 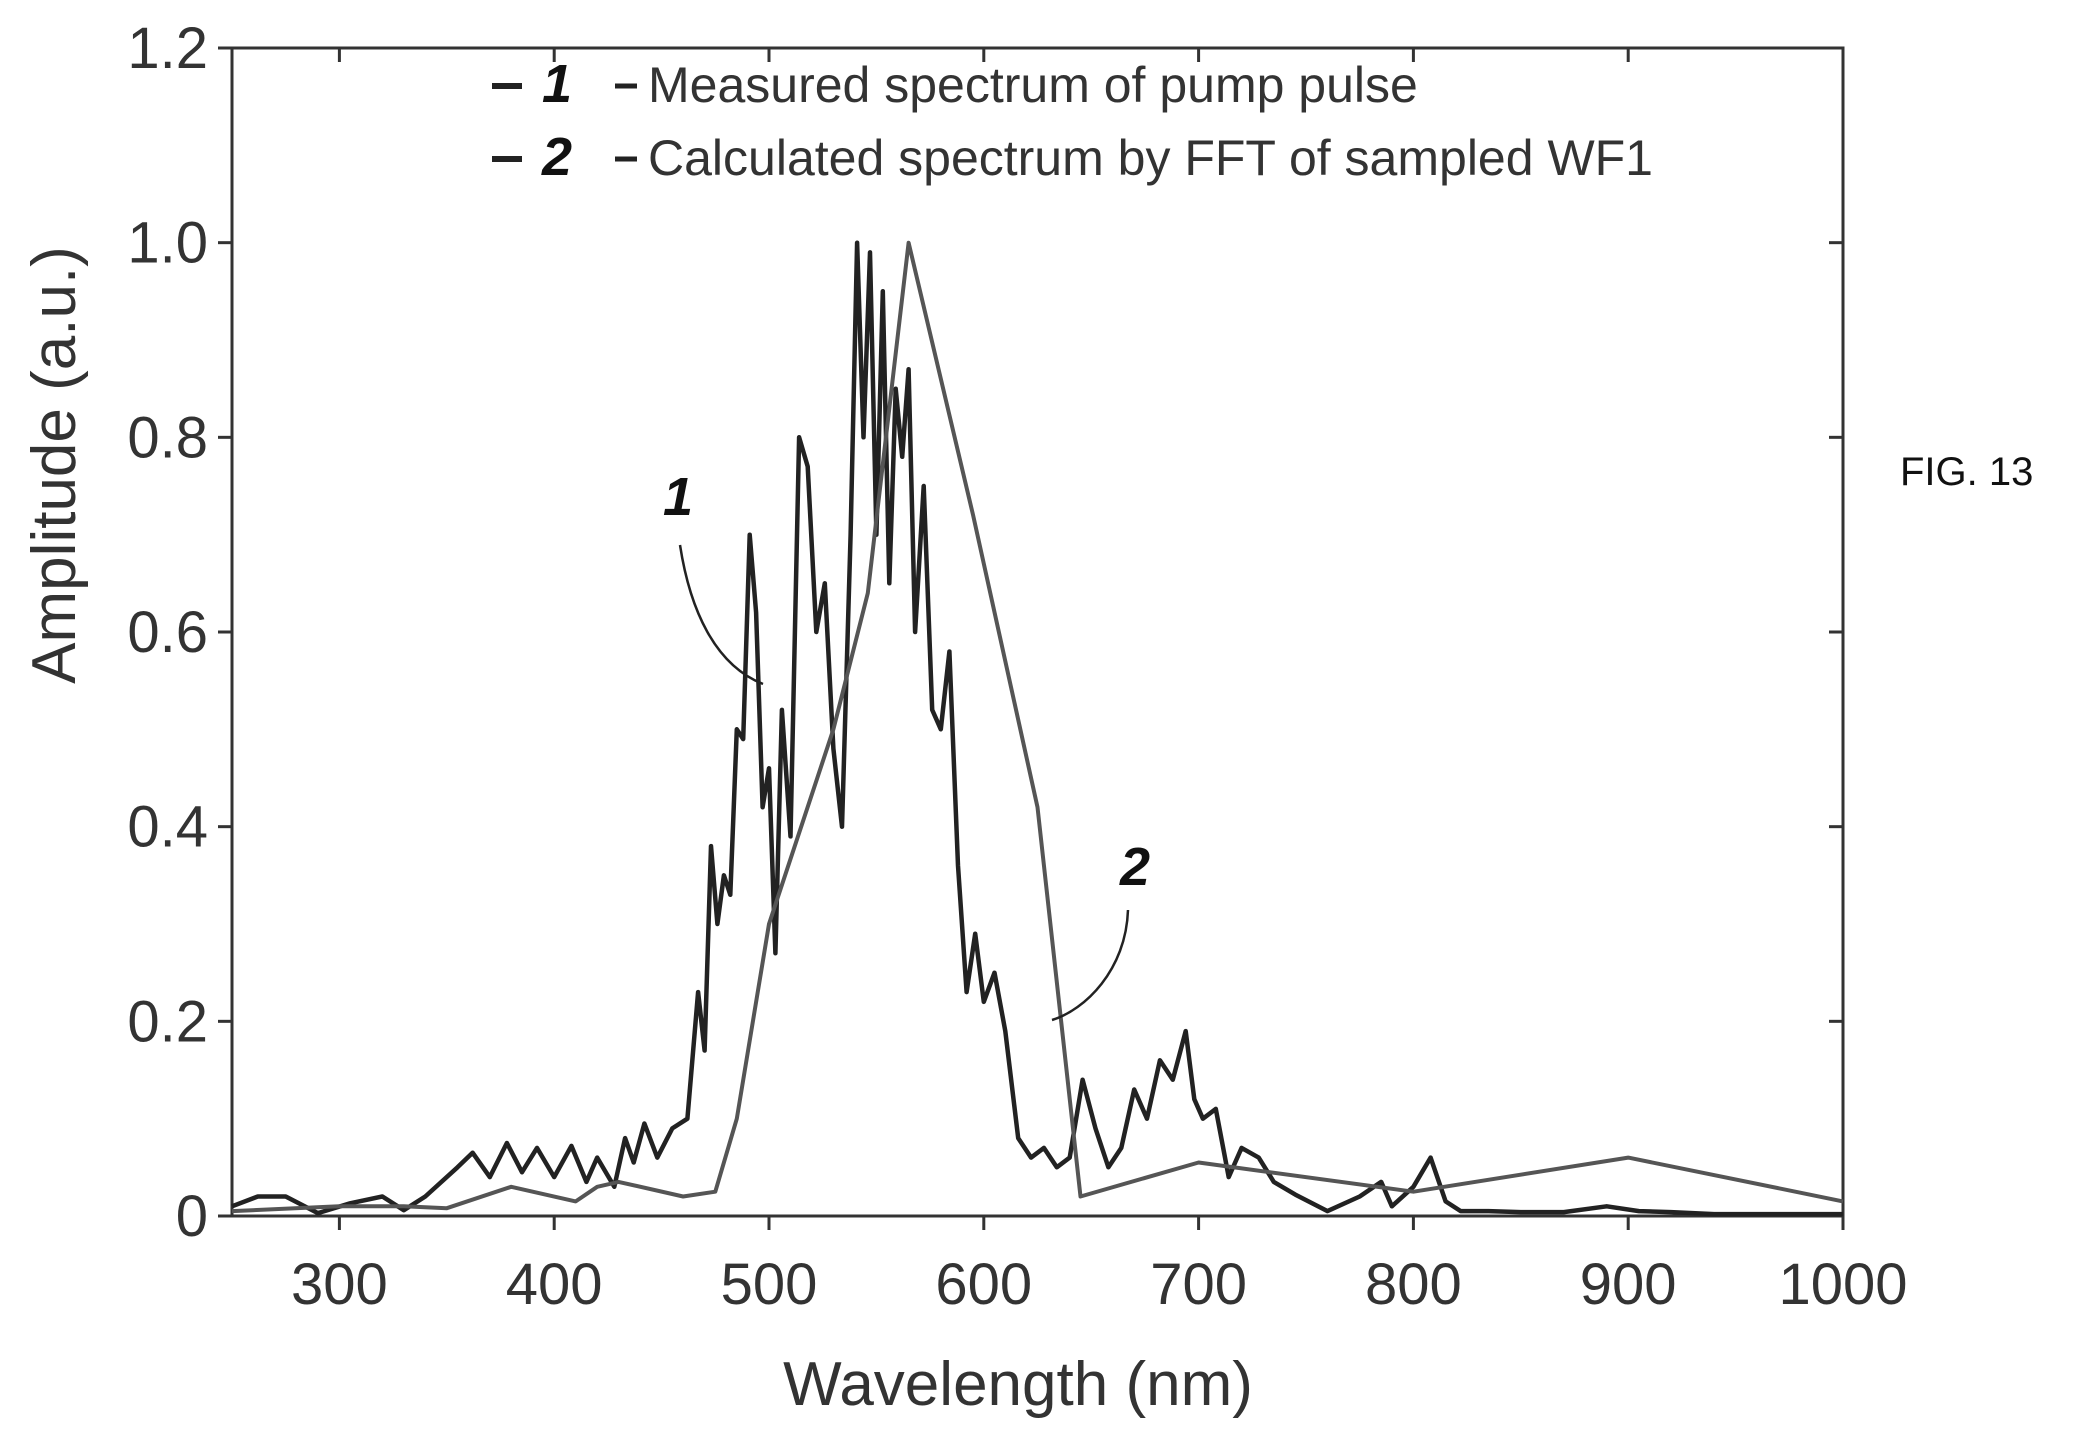 I want to click on x-tick-label: 500, so click(x=769, y=1284).